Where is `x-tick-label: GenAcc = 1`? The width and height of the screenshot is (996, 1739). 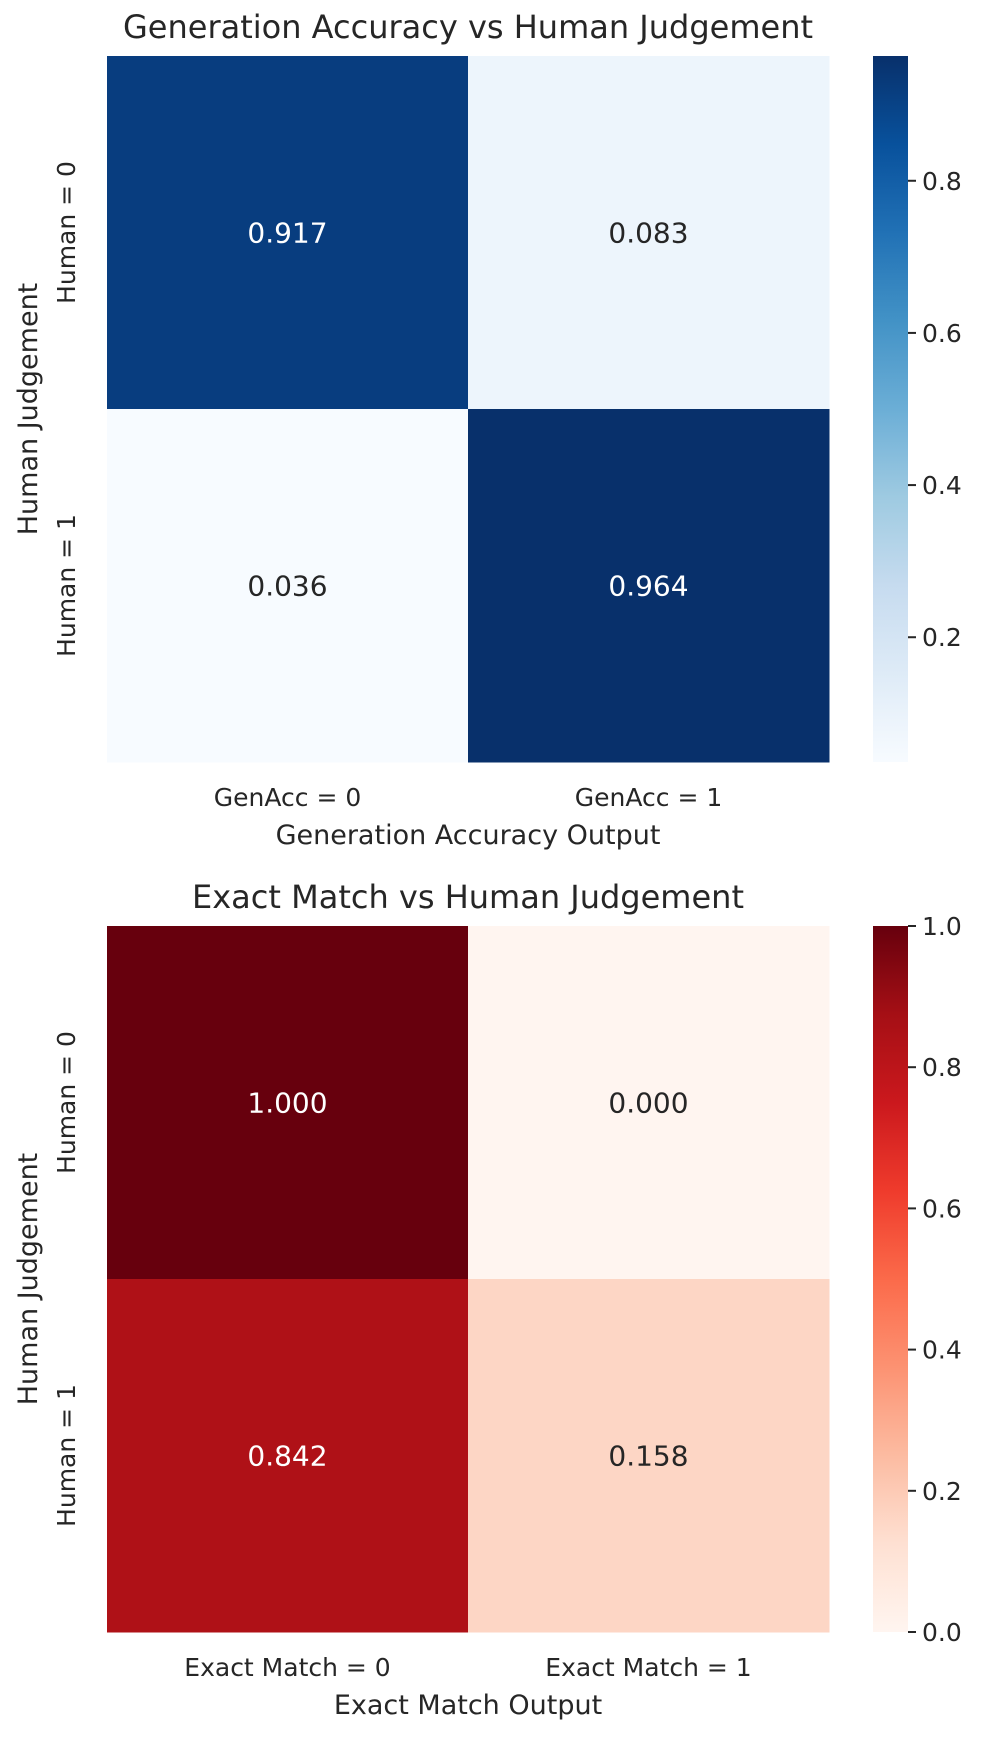 x-tick-label: GenAcc = 1 is located at coordinates (649, 797).